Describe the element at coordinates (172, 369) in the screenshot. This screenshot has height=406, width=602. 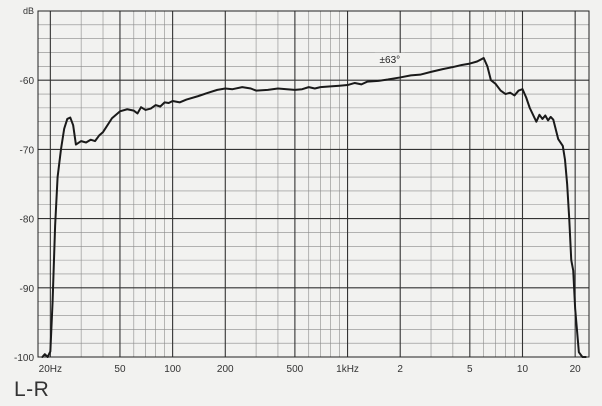
I see `x-tick-label: 100` at that location.